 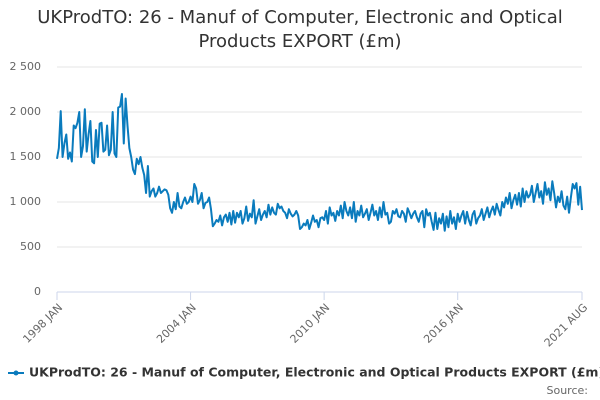 I want to click on legend-marker, so click(x=16, y=373).